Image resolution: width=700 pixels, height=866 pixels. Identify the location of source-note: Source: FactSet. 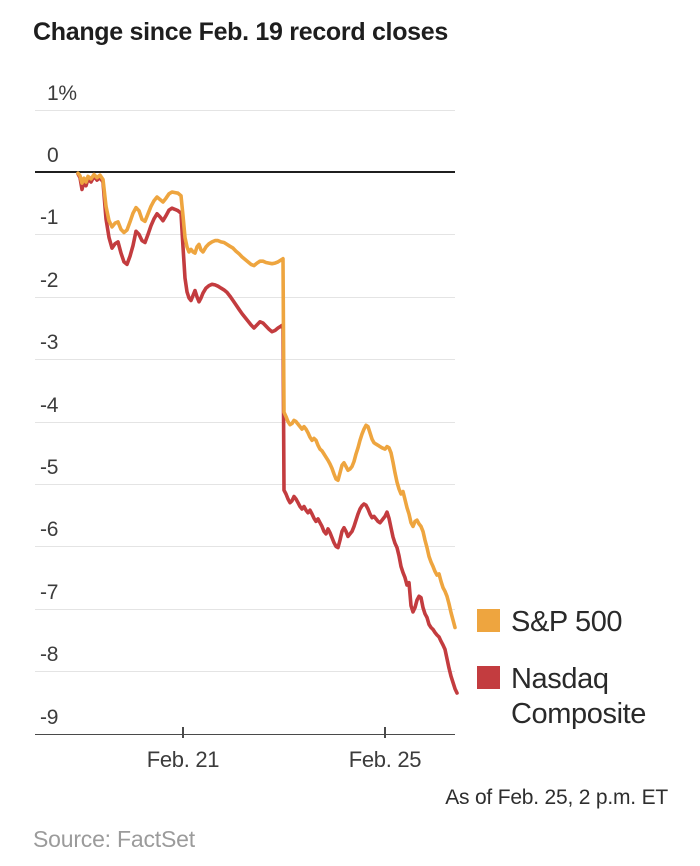
(114, 839).